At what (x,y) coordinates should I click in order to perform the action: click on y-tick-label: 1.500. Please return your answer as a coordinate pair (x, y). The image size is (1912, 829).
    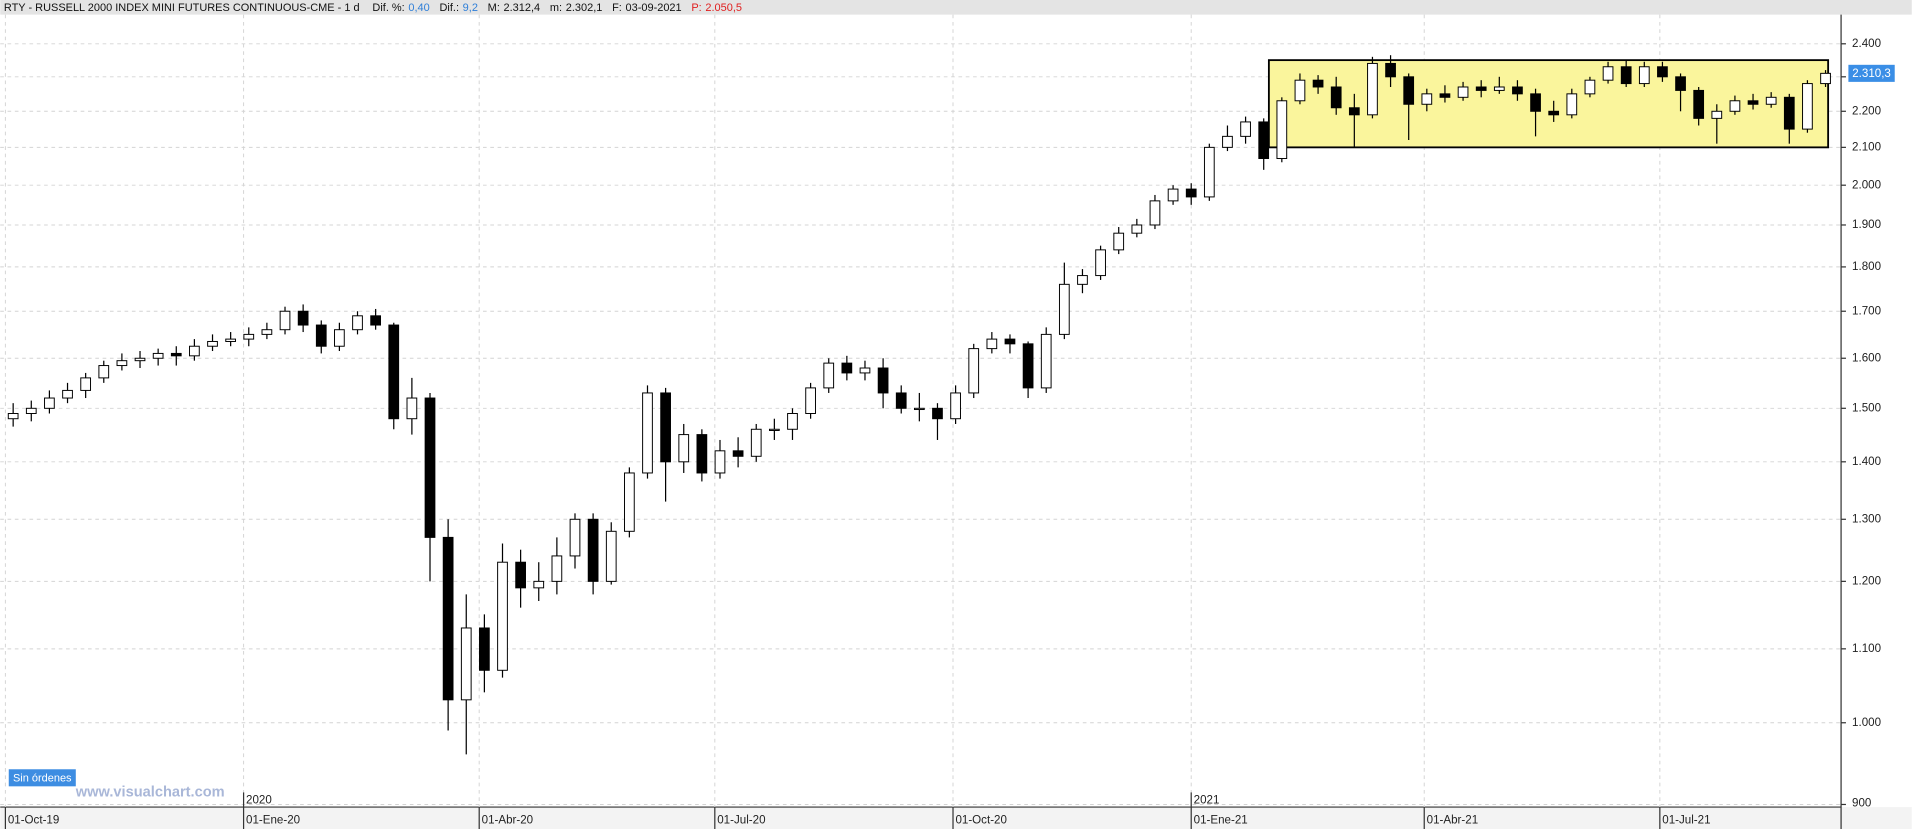
    Looking at the image, I should click on (1866, 408).